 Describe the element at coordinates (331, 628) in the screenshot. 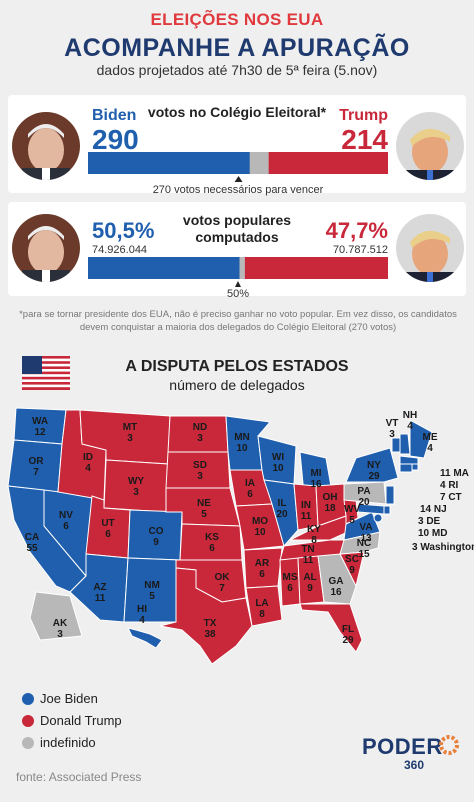

I see `state-fl` at that location.